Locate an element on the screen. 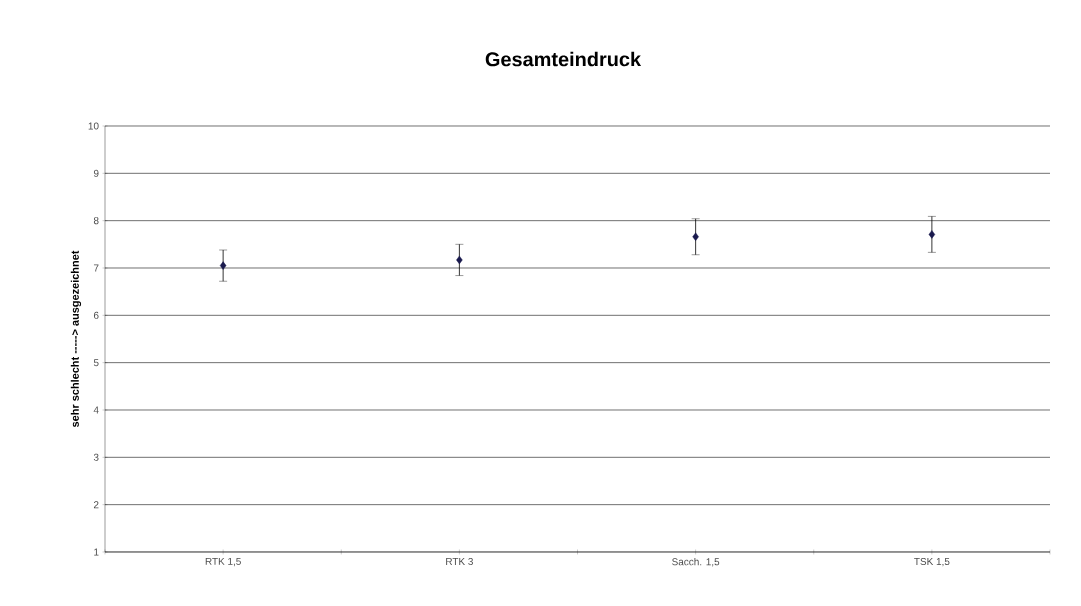  y-tick-label: 10 is located at coordinates (93, 126).